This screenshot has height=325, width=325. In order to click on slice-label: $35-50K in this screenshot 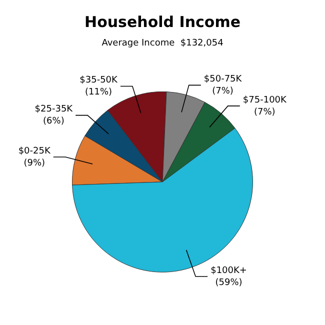, I will do `click(99, 81)`.